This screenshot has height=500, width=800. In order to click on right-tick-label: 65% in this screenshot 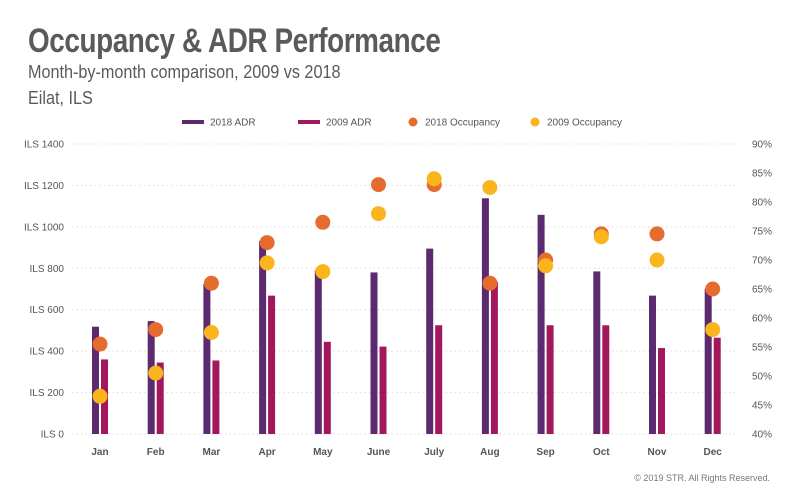, I will do `click(762, 290)`.